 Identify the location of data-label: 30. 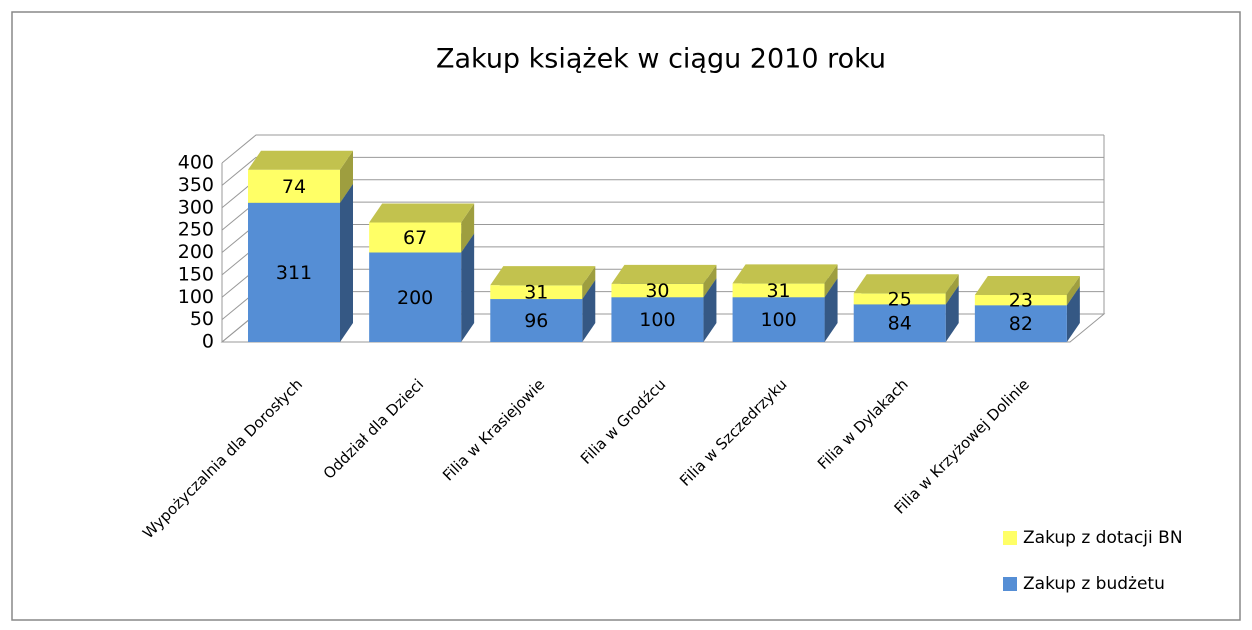
(657, 291).